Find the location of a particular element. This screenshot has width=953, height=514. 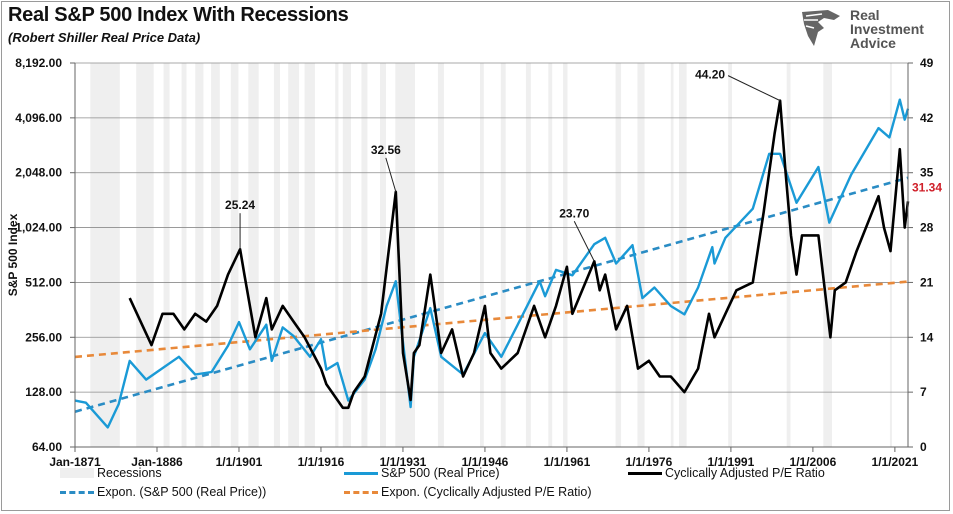

logo-text: Real Investment Advice is located at coordinates (887, 29).